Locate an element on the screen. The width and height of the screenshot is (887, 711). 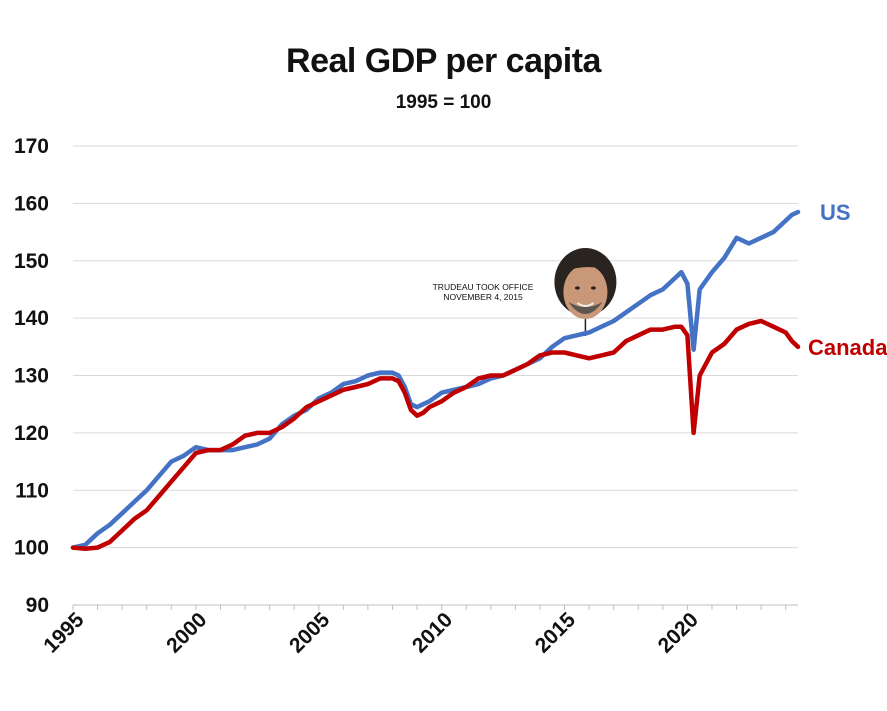
annotation-line-1: TRUDEAU TOOK OFFICE is located at coordinates (483, 287).